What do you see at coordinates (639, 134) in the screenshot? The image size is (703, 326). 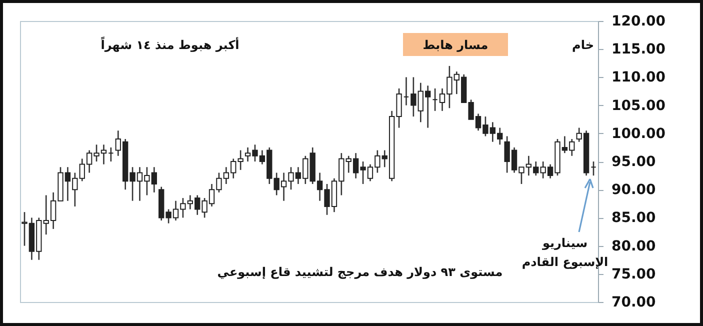 I see `y-tick-label: 100.00` at bounding box center [639, 134].